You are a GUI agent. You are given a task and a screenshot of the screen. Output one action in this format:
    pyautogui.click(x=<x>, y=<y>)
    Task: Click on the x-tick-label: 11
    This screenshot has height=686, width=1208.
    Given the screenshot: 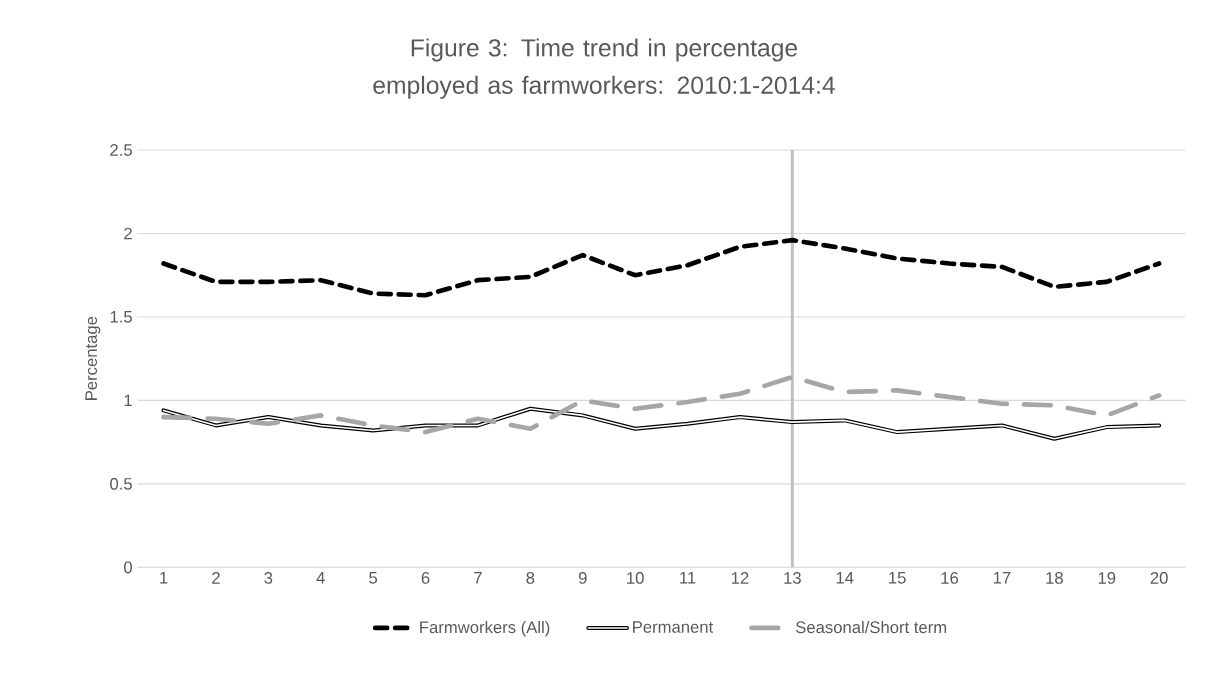 What is the action you would take?
    pyautogui.click(x=688, y=578)
    